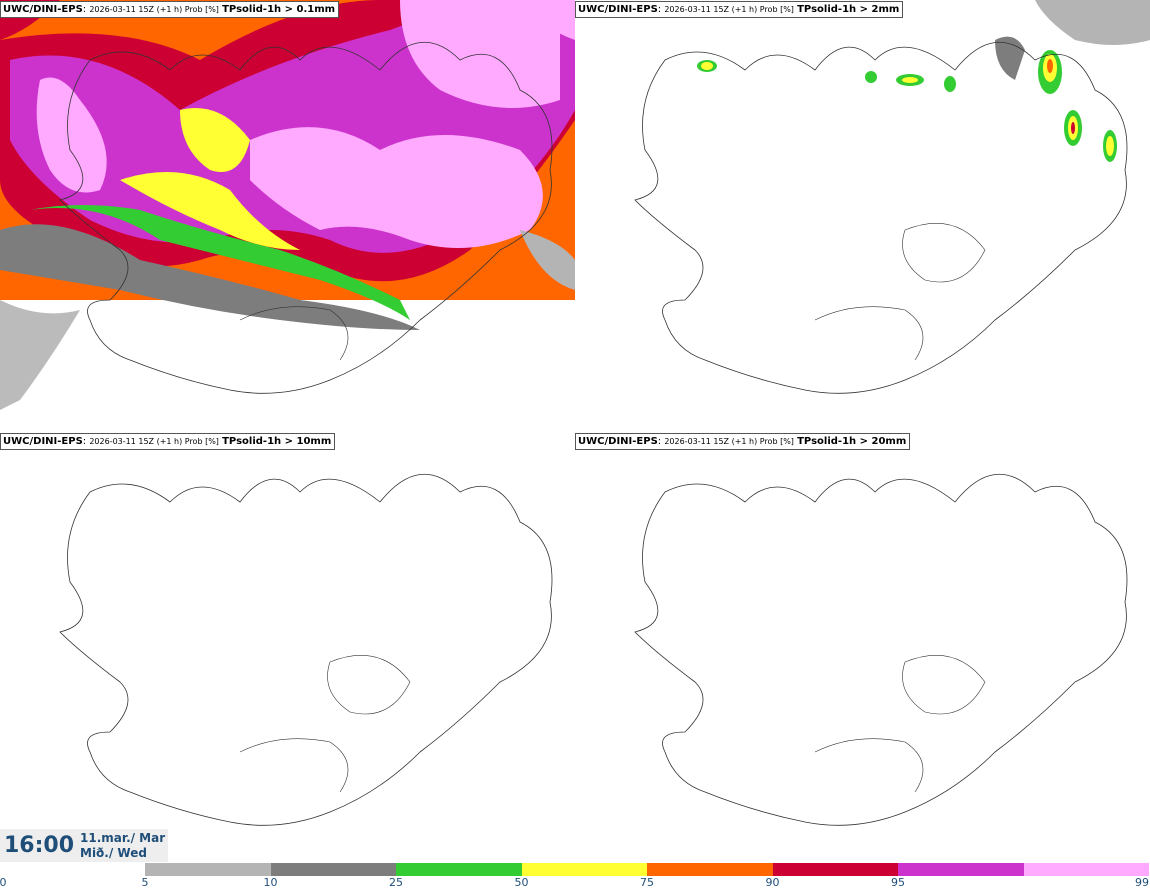  Describe the element at coordinates (396, 882) in the screenshot. I see `colorbar-tick-label: 25` at that location.